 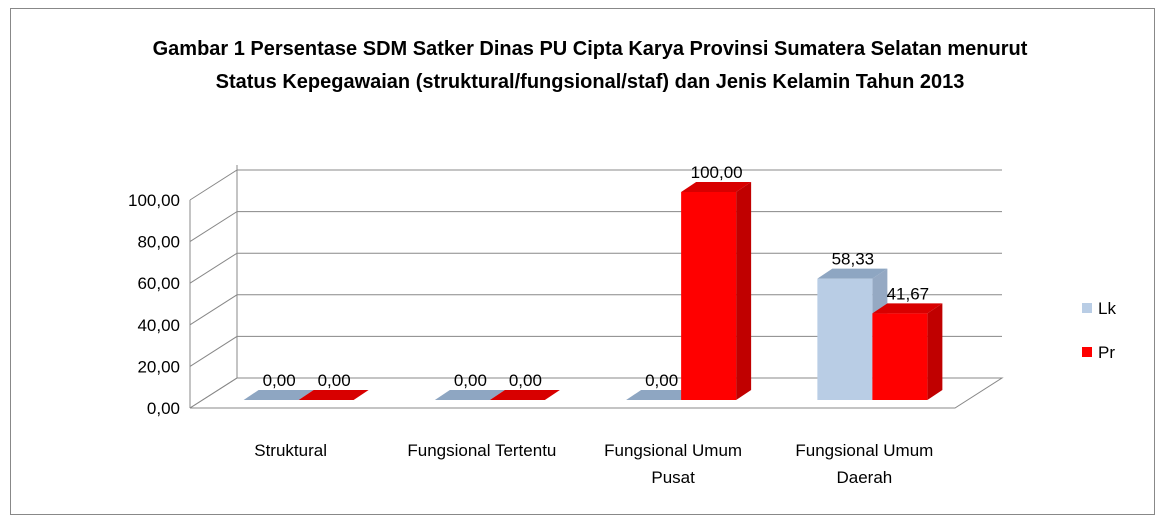 I want to click on y-tick-label: 80,00, so click(x=158, y=242).